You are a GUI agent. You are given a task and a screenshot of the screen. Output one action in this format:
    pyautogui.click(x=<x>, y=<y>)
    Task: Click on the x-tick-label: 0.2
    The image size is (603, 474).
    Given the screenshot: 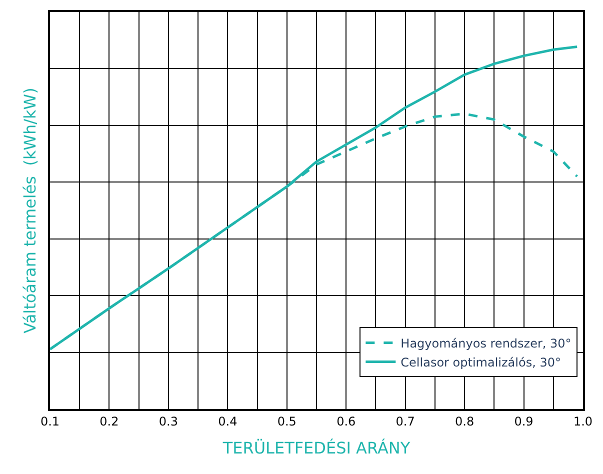 What is the action you would take?
    pyautogui.click(x=109, y=421)
    